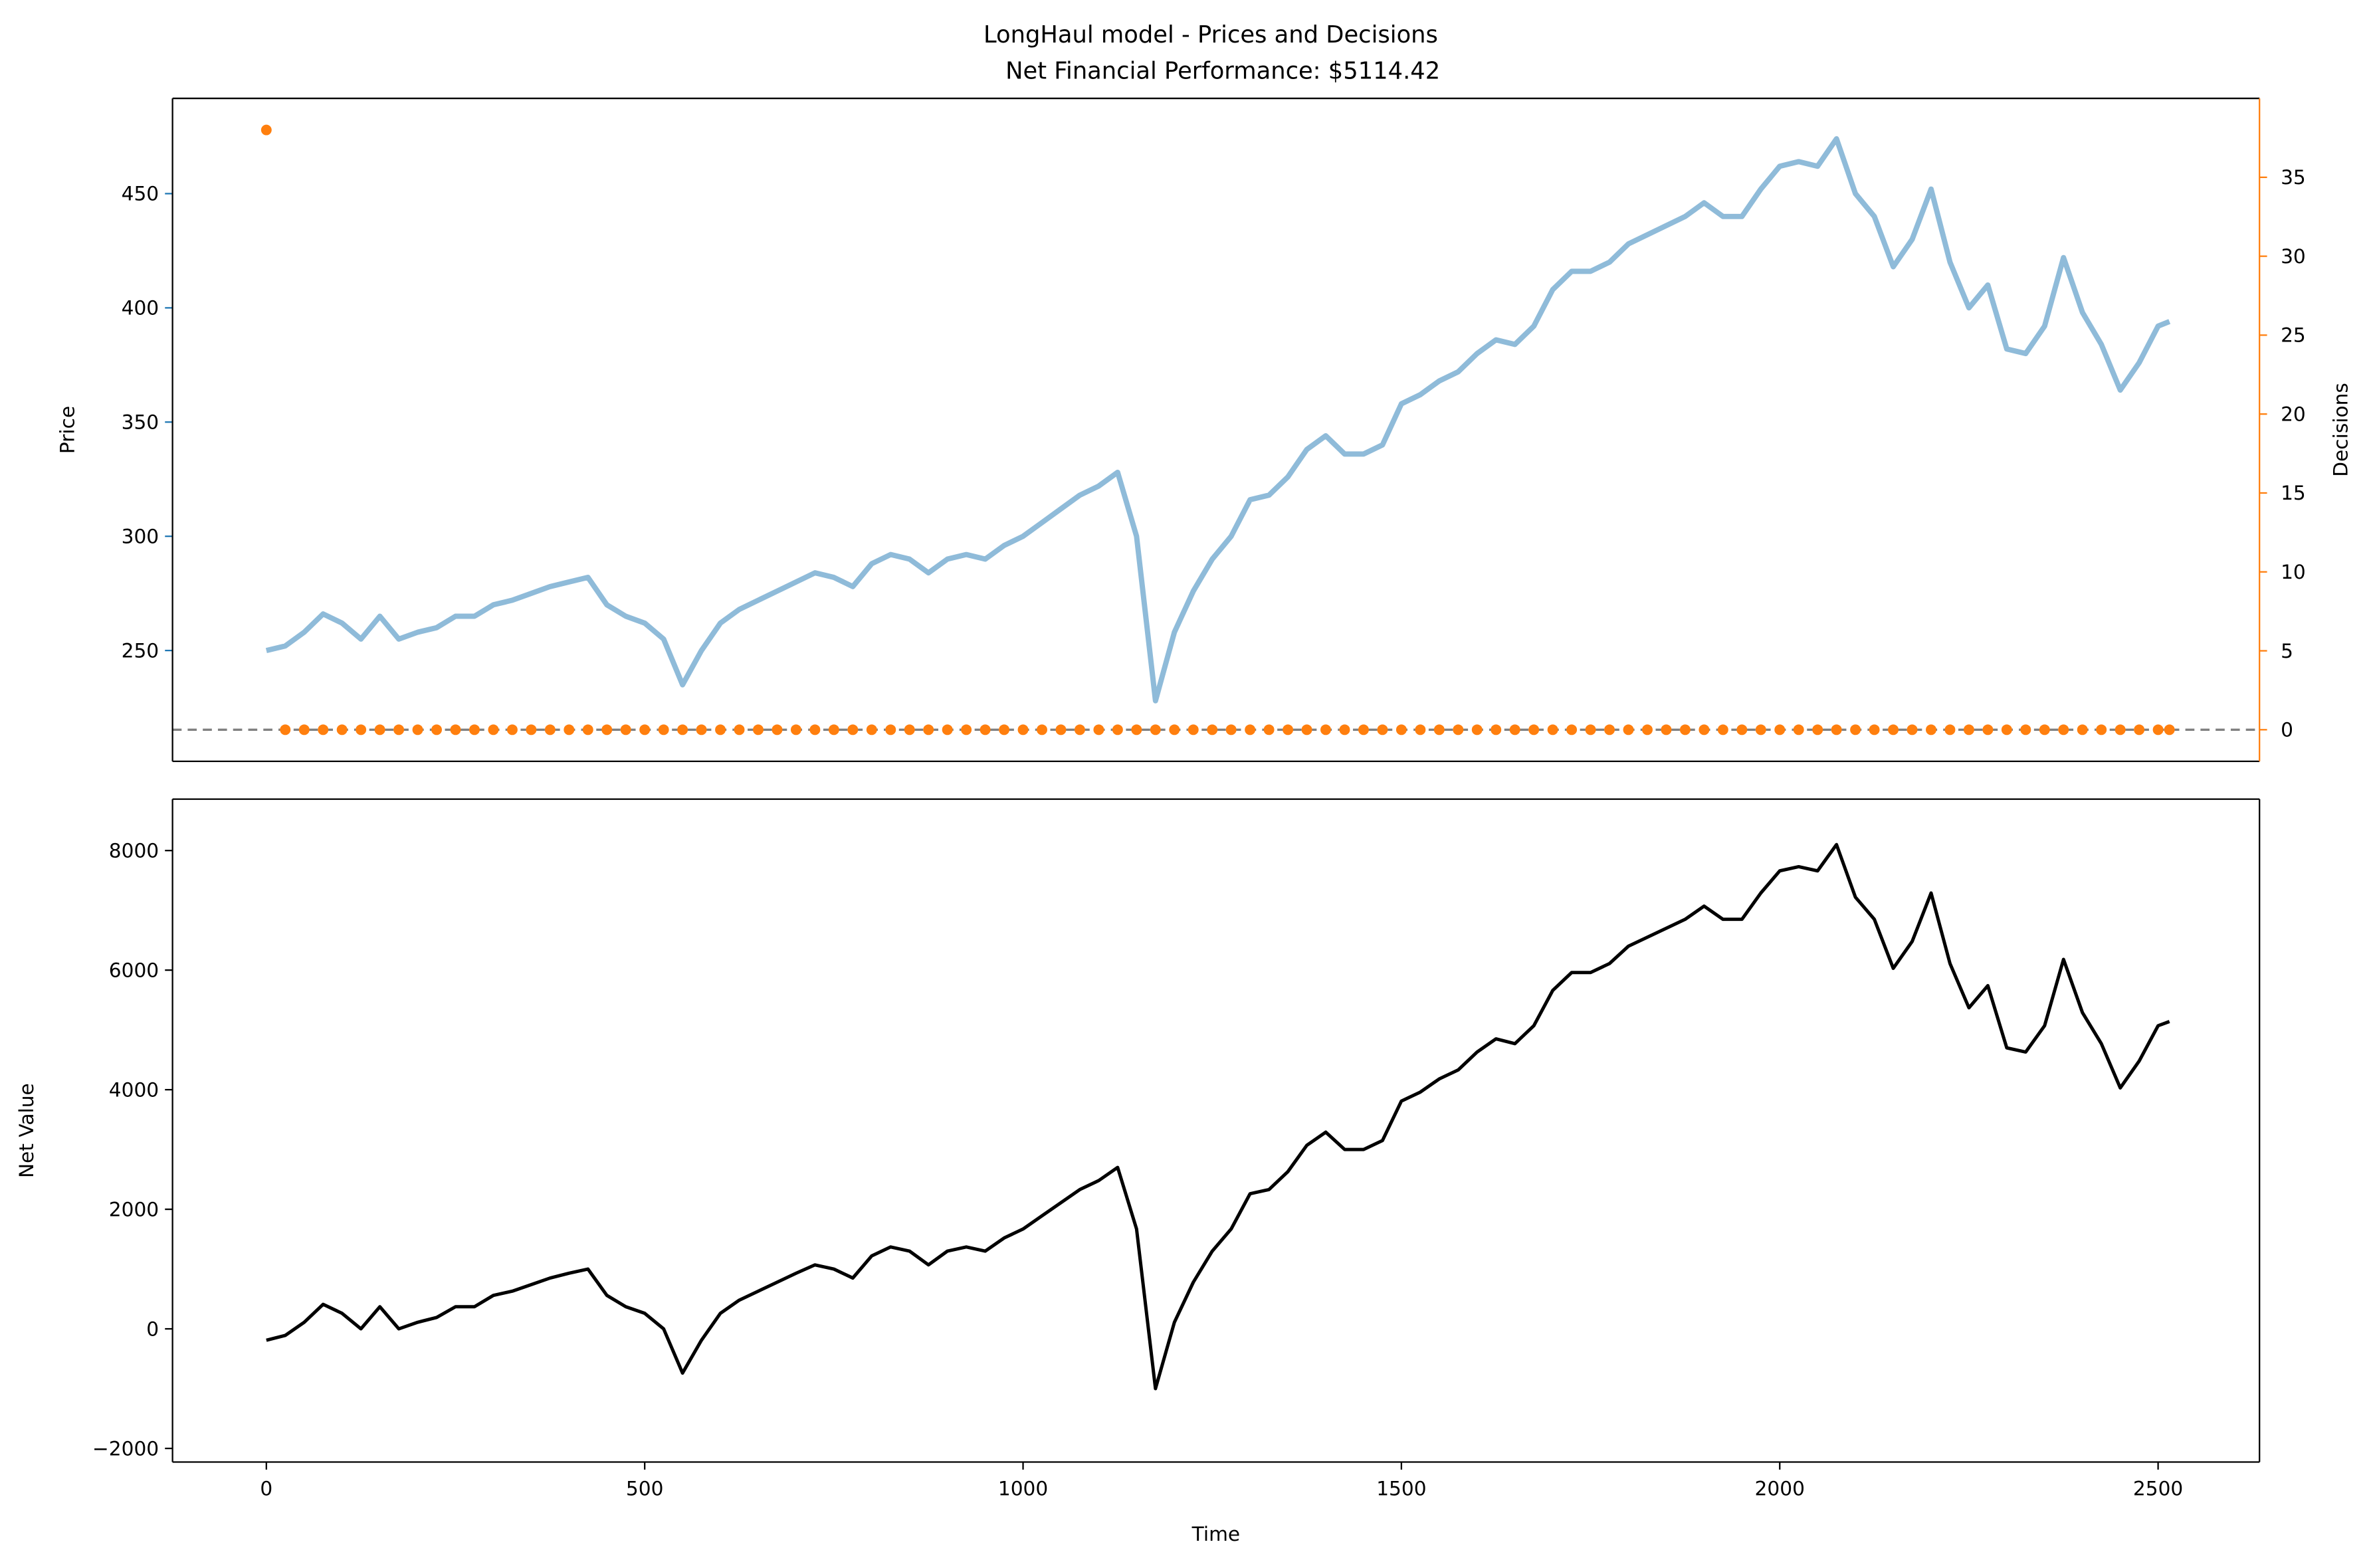  I want to click on y-tick-label: 8000, so click(134, 850).